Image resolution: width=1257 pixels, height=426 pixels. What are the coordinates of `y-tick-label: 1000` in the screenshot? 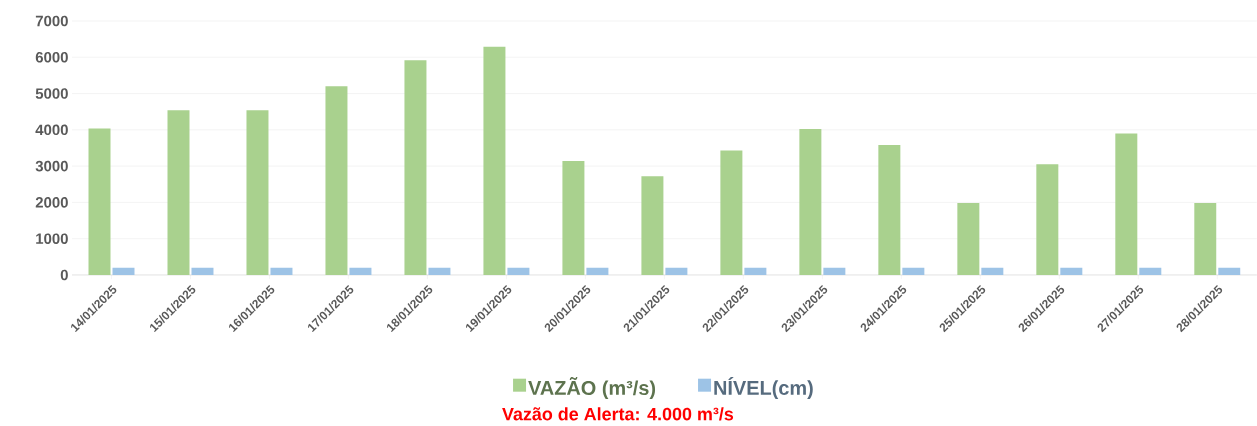 It's located at (52, 238).